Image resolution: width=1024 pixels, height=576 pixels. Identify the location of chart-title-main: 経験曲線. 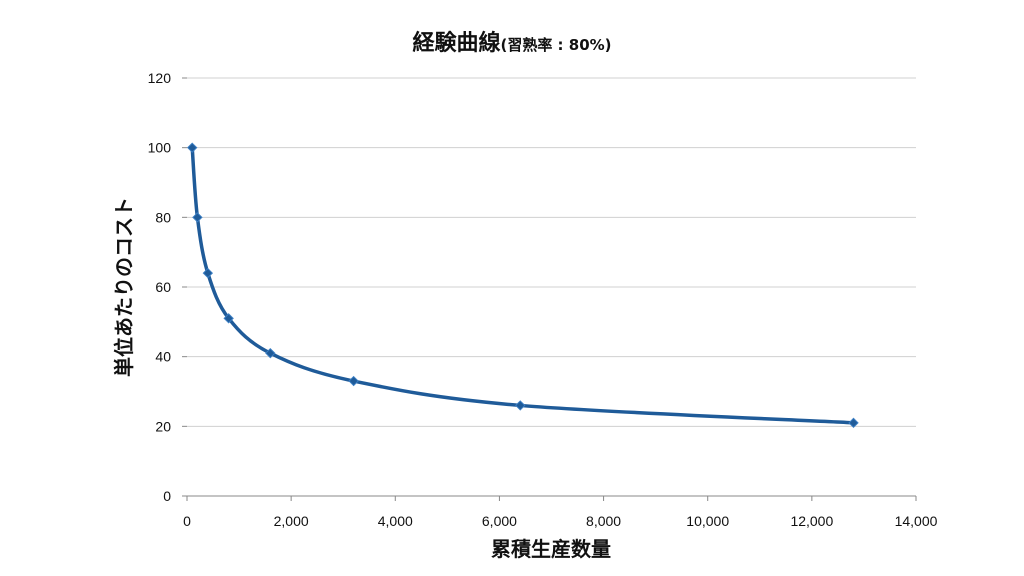
(456, 43).